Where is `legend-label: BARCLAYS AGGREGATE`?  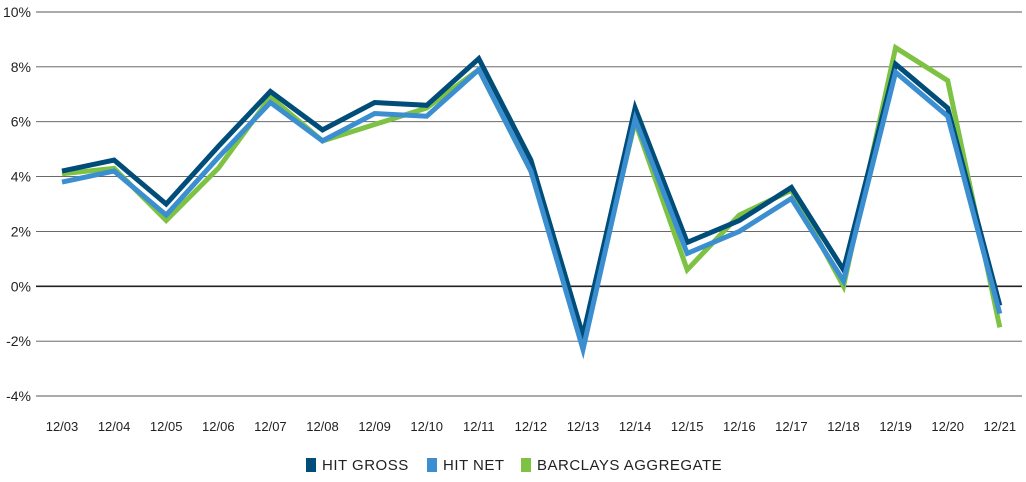 legend-label: BARCLAYS AGGREGATE is located at coordinates (629, 465).